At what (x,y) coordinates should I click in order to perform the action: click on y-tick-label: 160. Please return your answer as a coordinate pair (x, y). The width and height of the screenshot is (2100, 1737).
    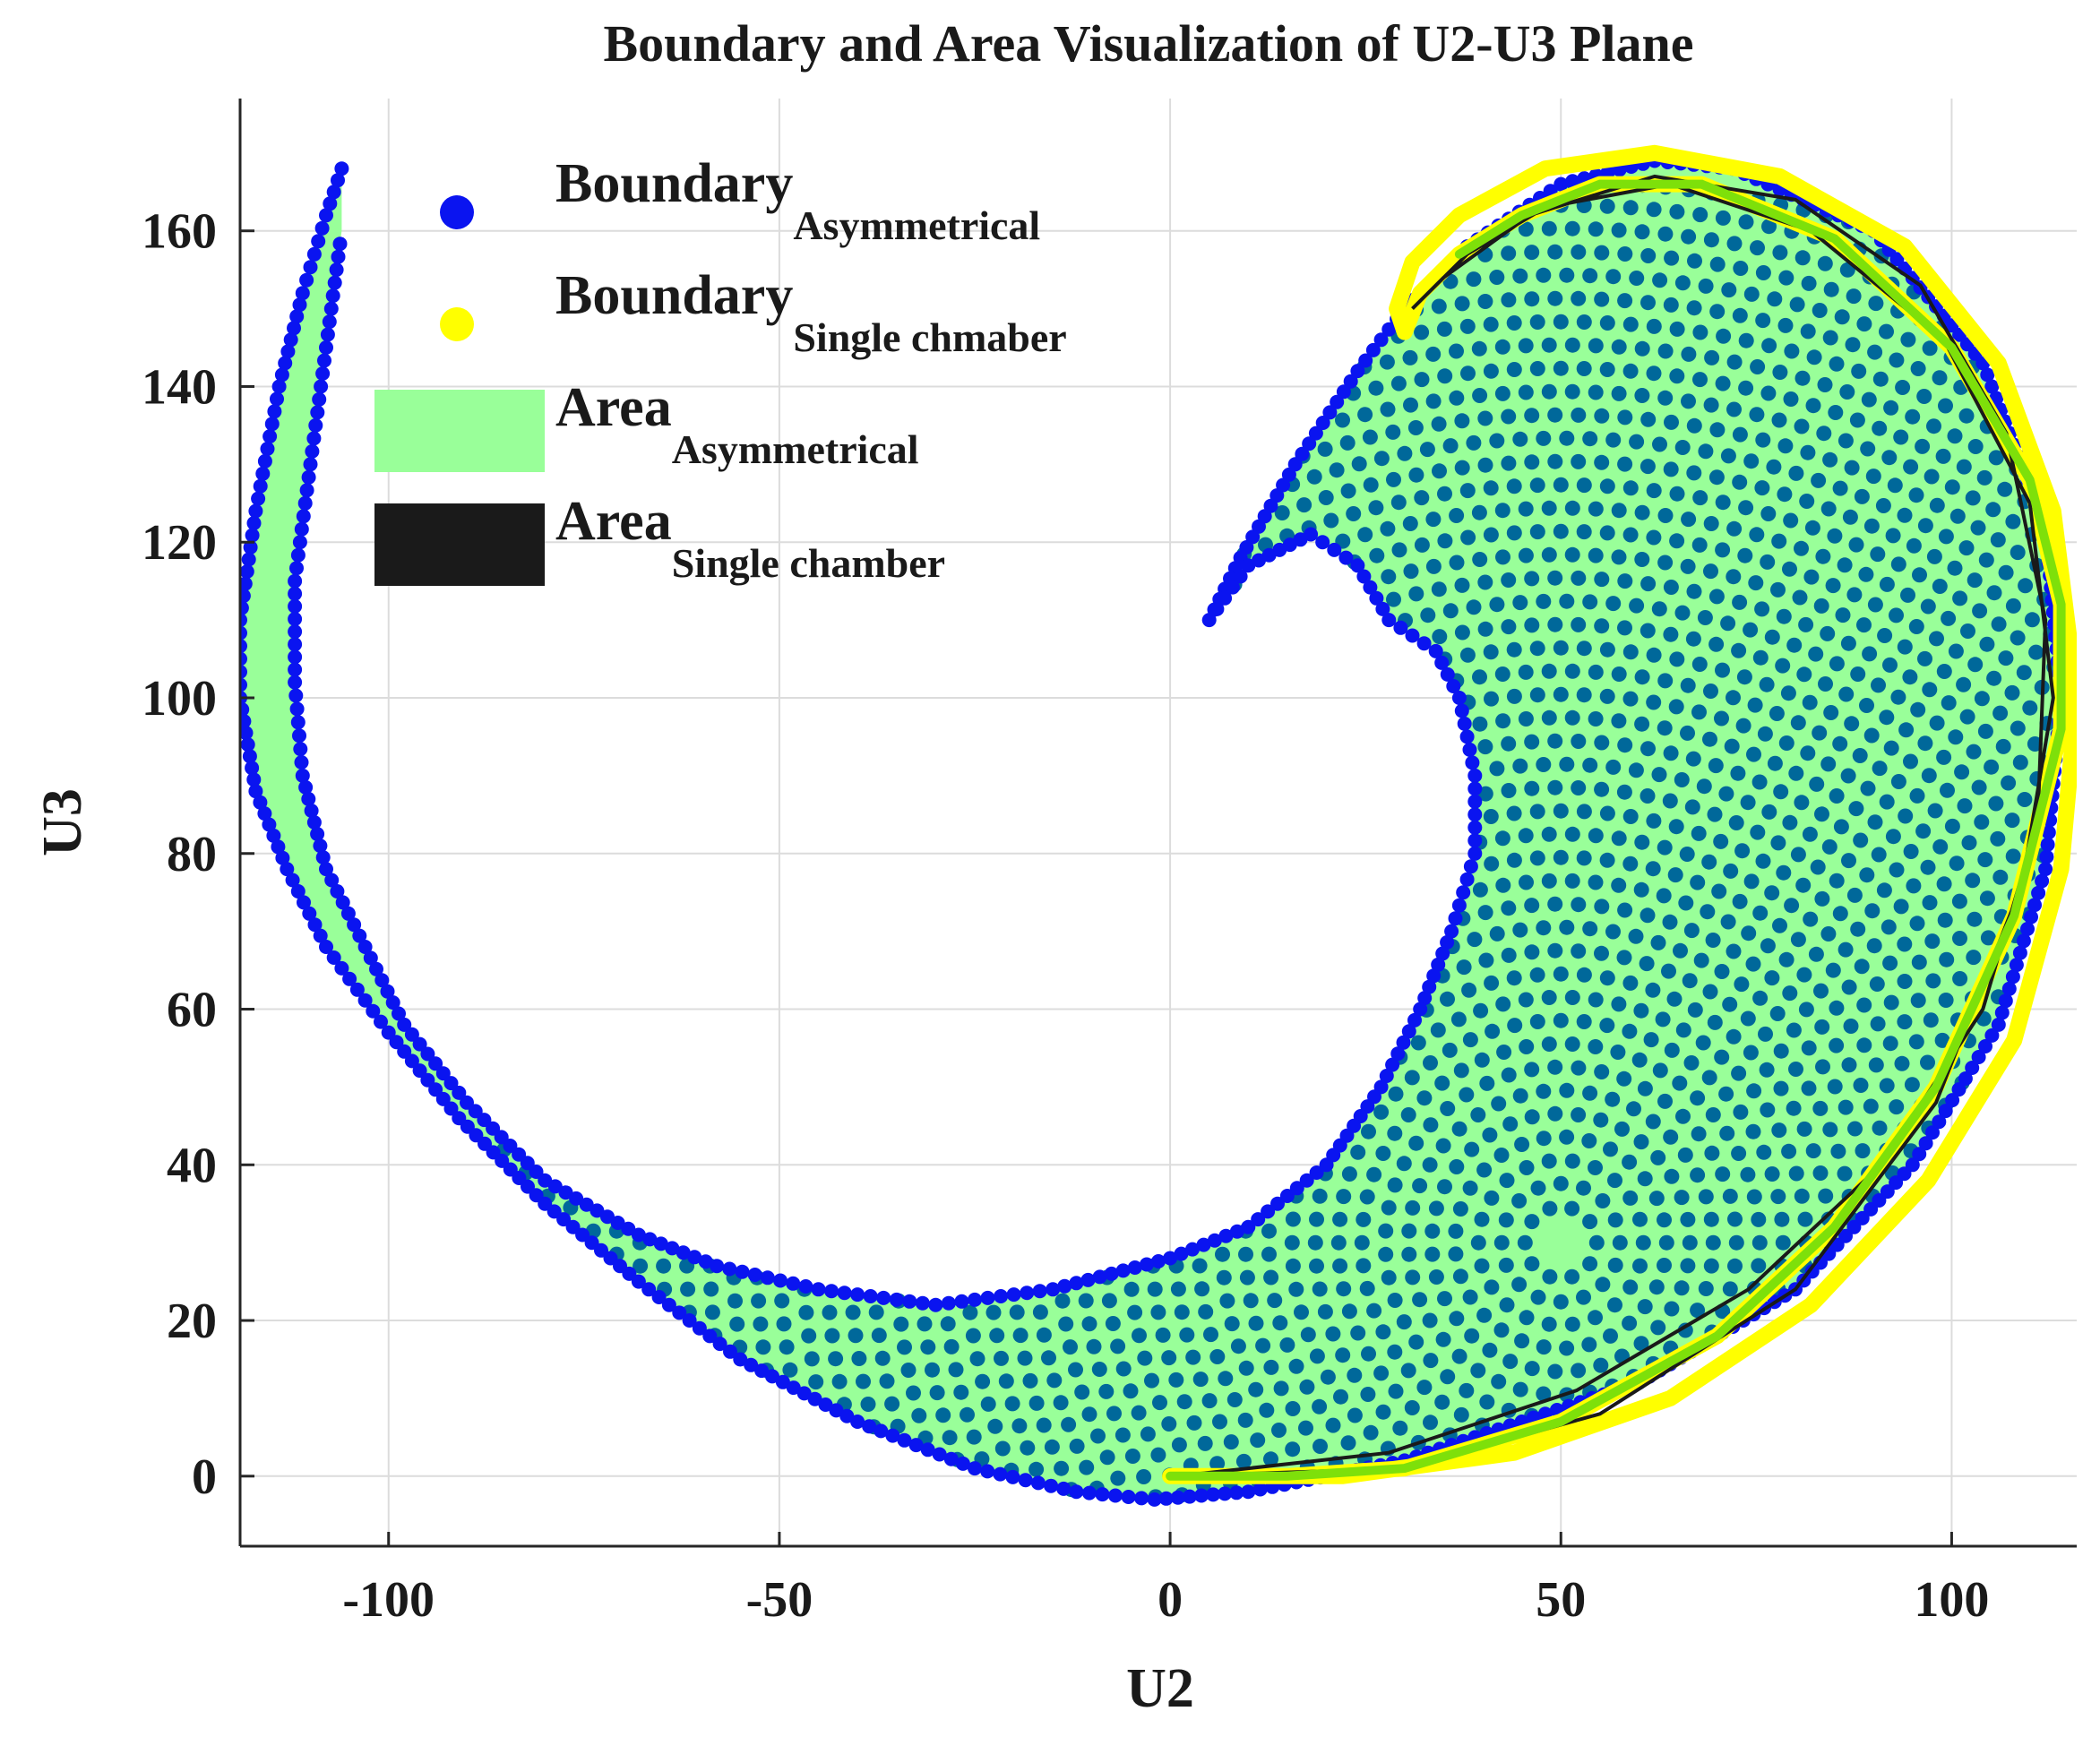
    Looking at the image, I should click on (179, 232).